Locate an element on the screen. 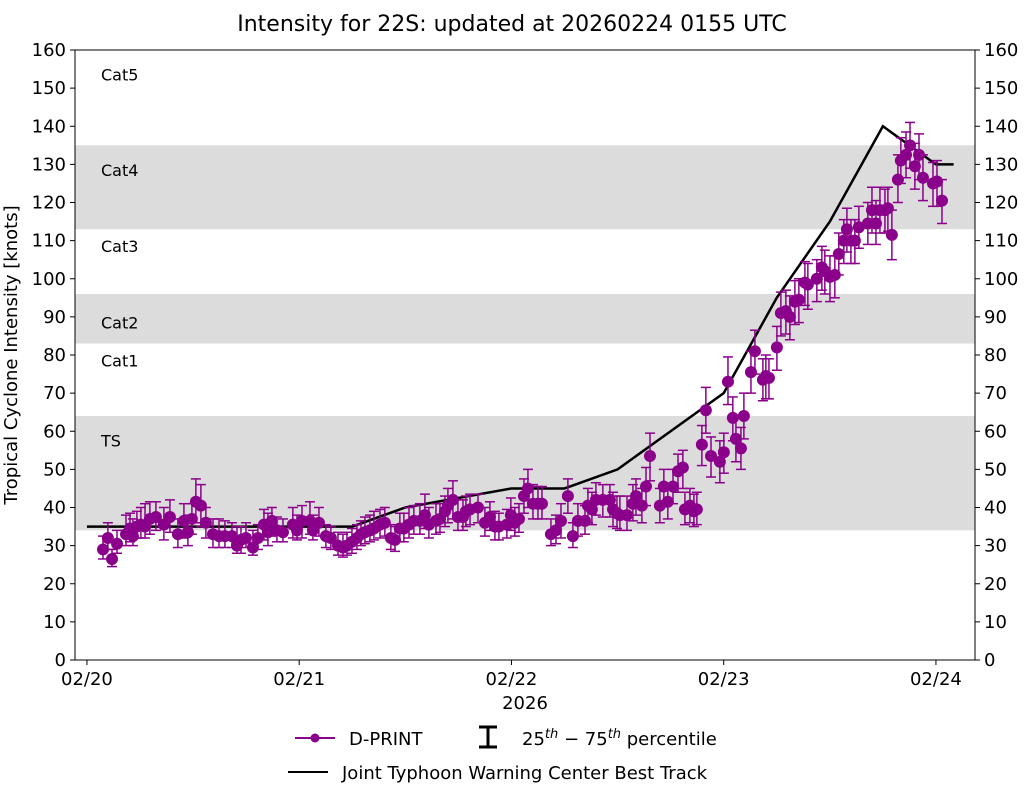 The height and width of the screenshot is (789, 1025). band-label-cat3: Cat3 is located at coordinates (119, 246).